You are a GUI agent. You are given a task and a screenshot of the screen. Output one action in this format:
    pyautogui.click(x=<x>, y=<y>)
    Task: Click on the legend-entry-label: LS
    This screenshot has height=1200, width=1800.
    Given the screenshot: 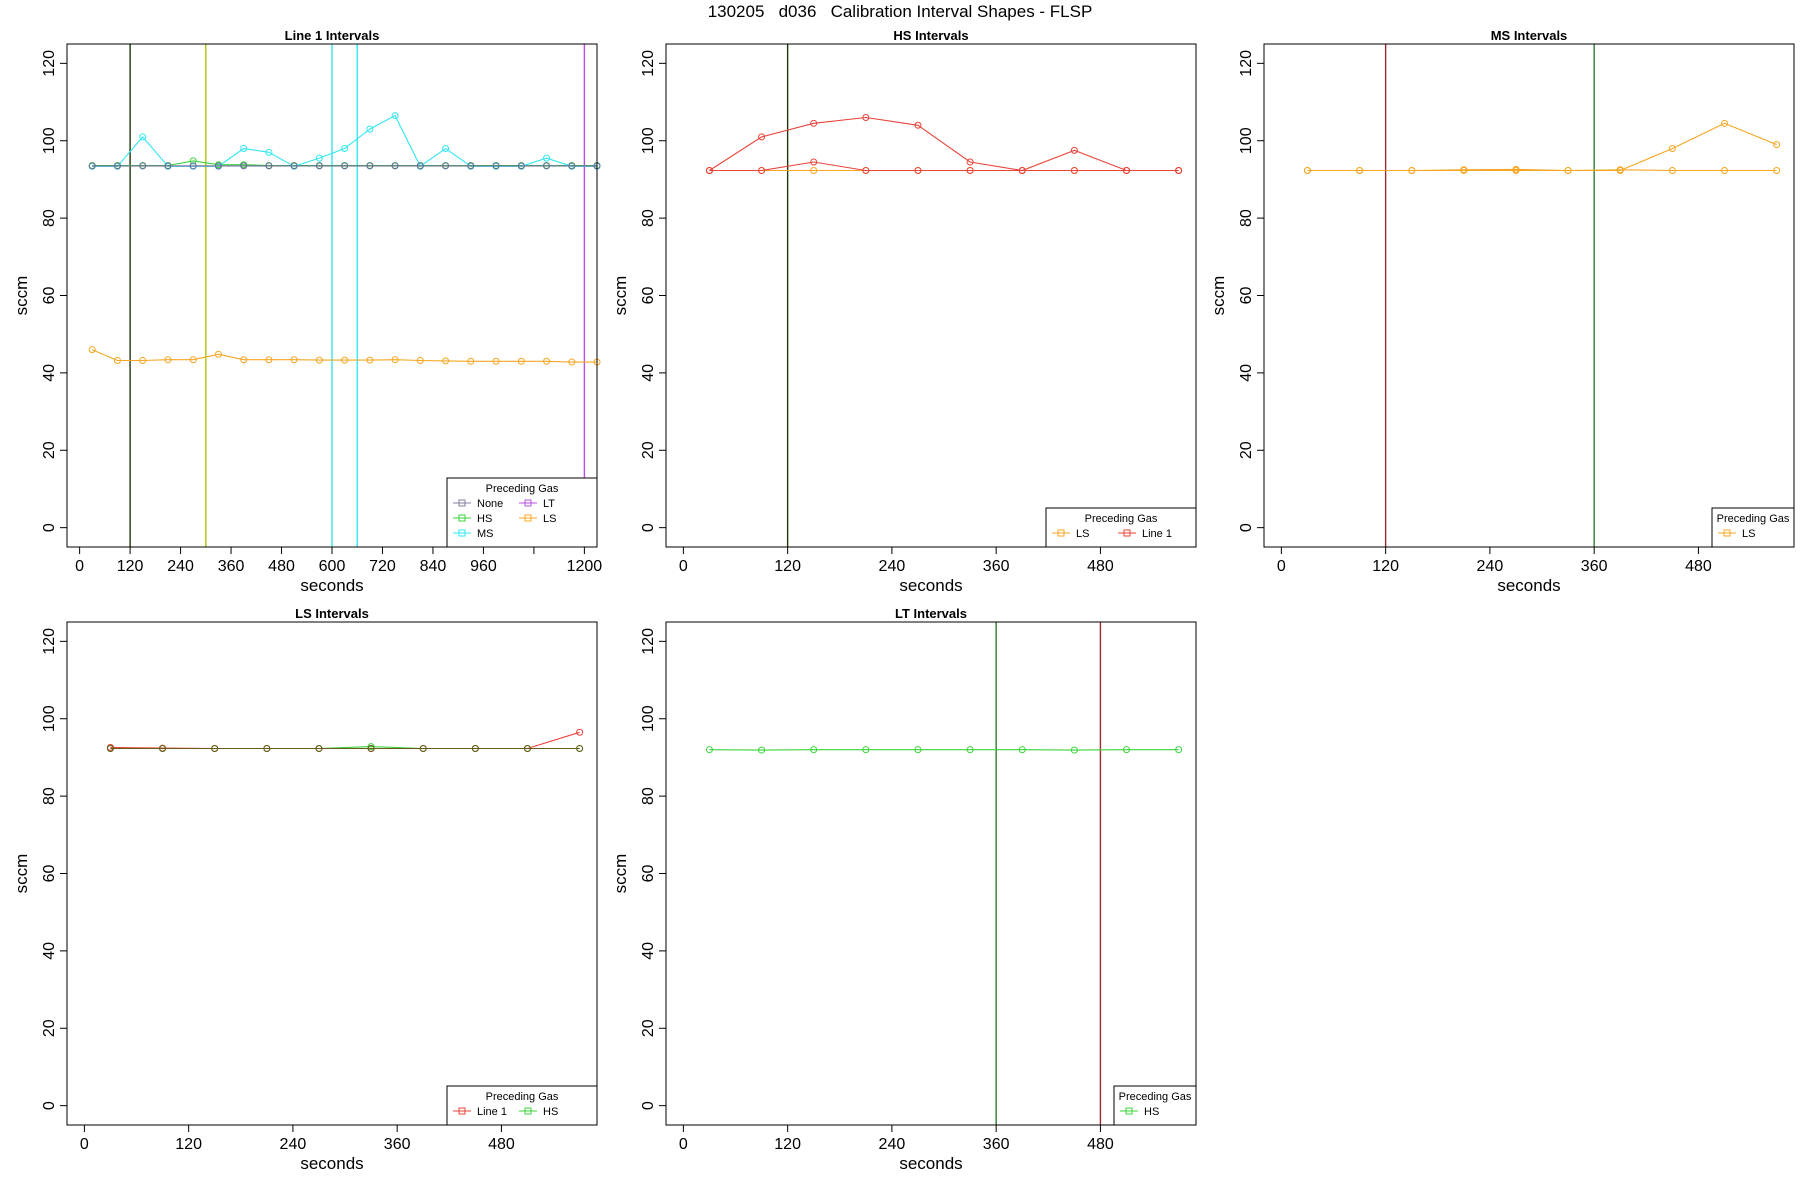 What is the action you would take?
    pyautogui.click(x=549, y=519)
    